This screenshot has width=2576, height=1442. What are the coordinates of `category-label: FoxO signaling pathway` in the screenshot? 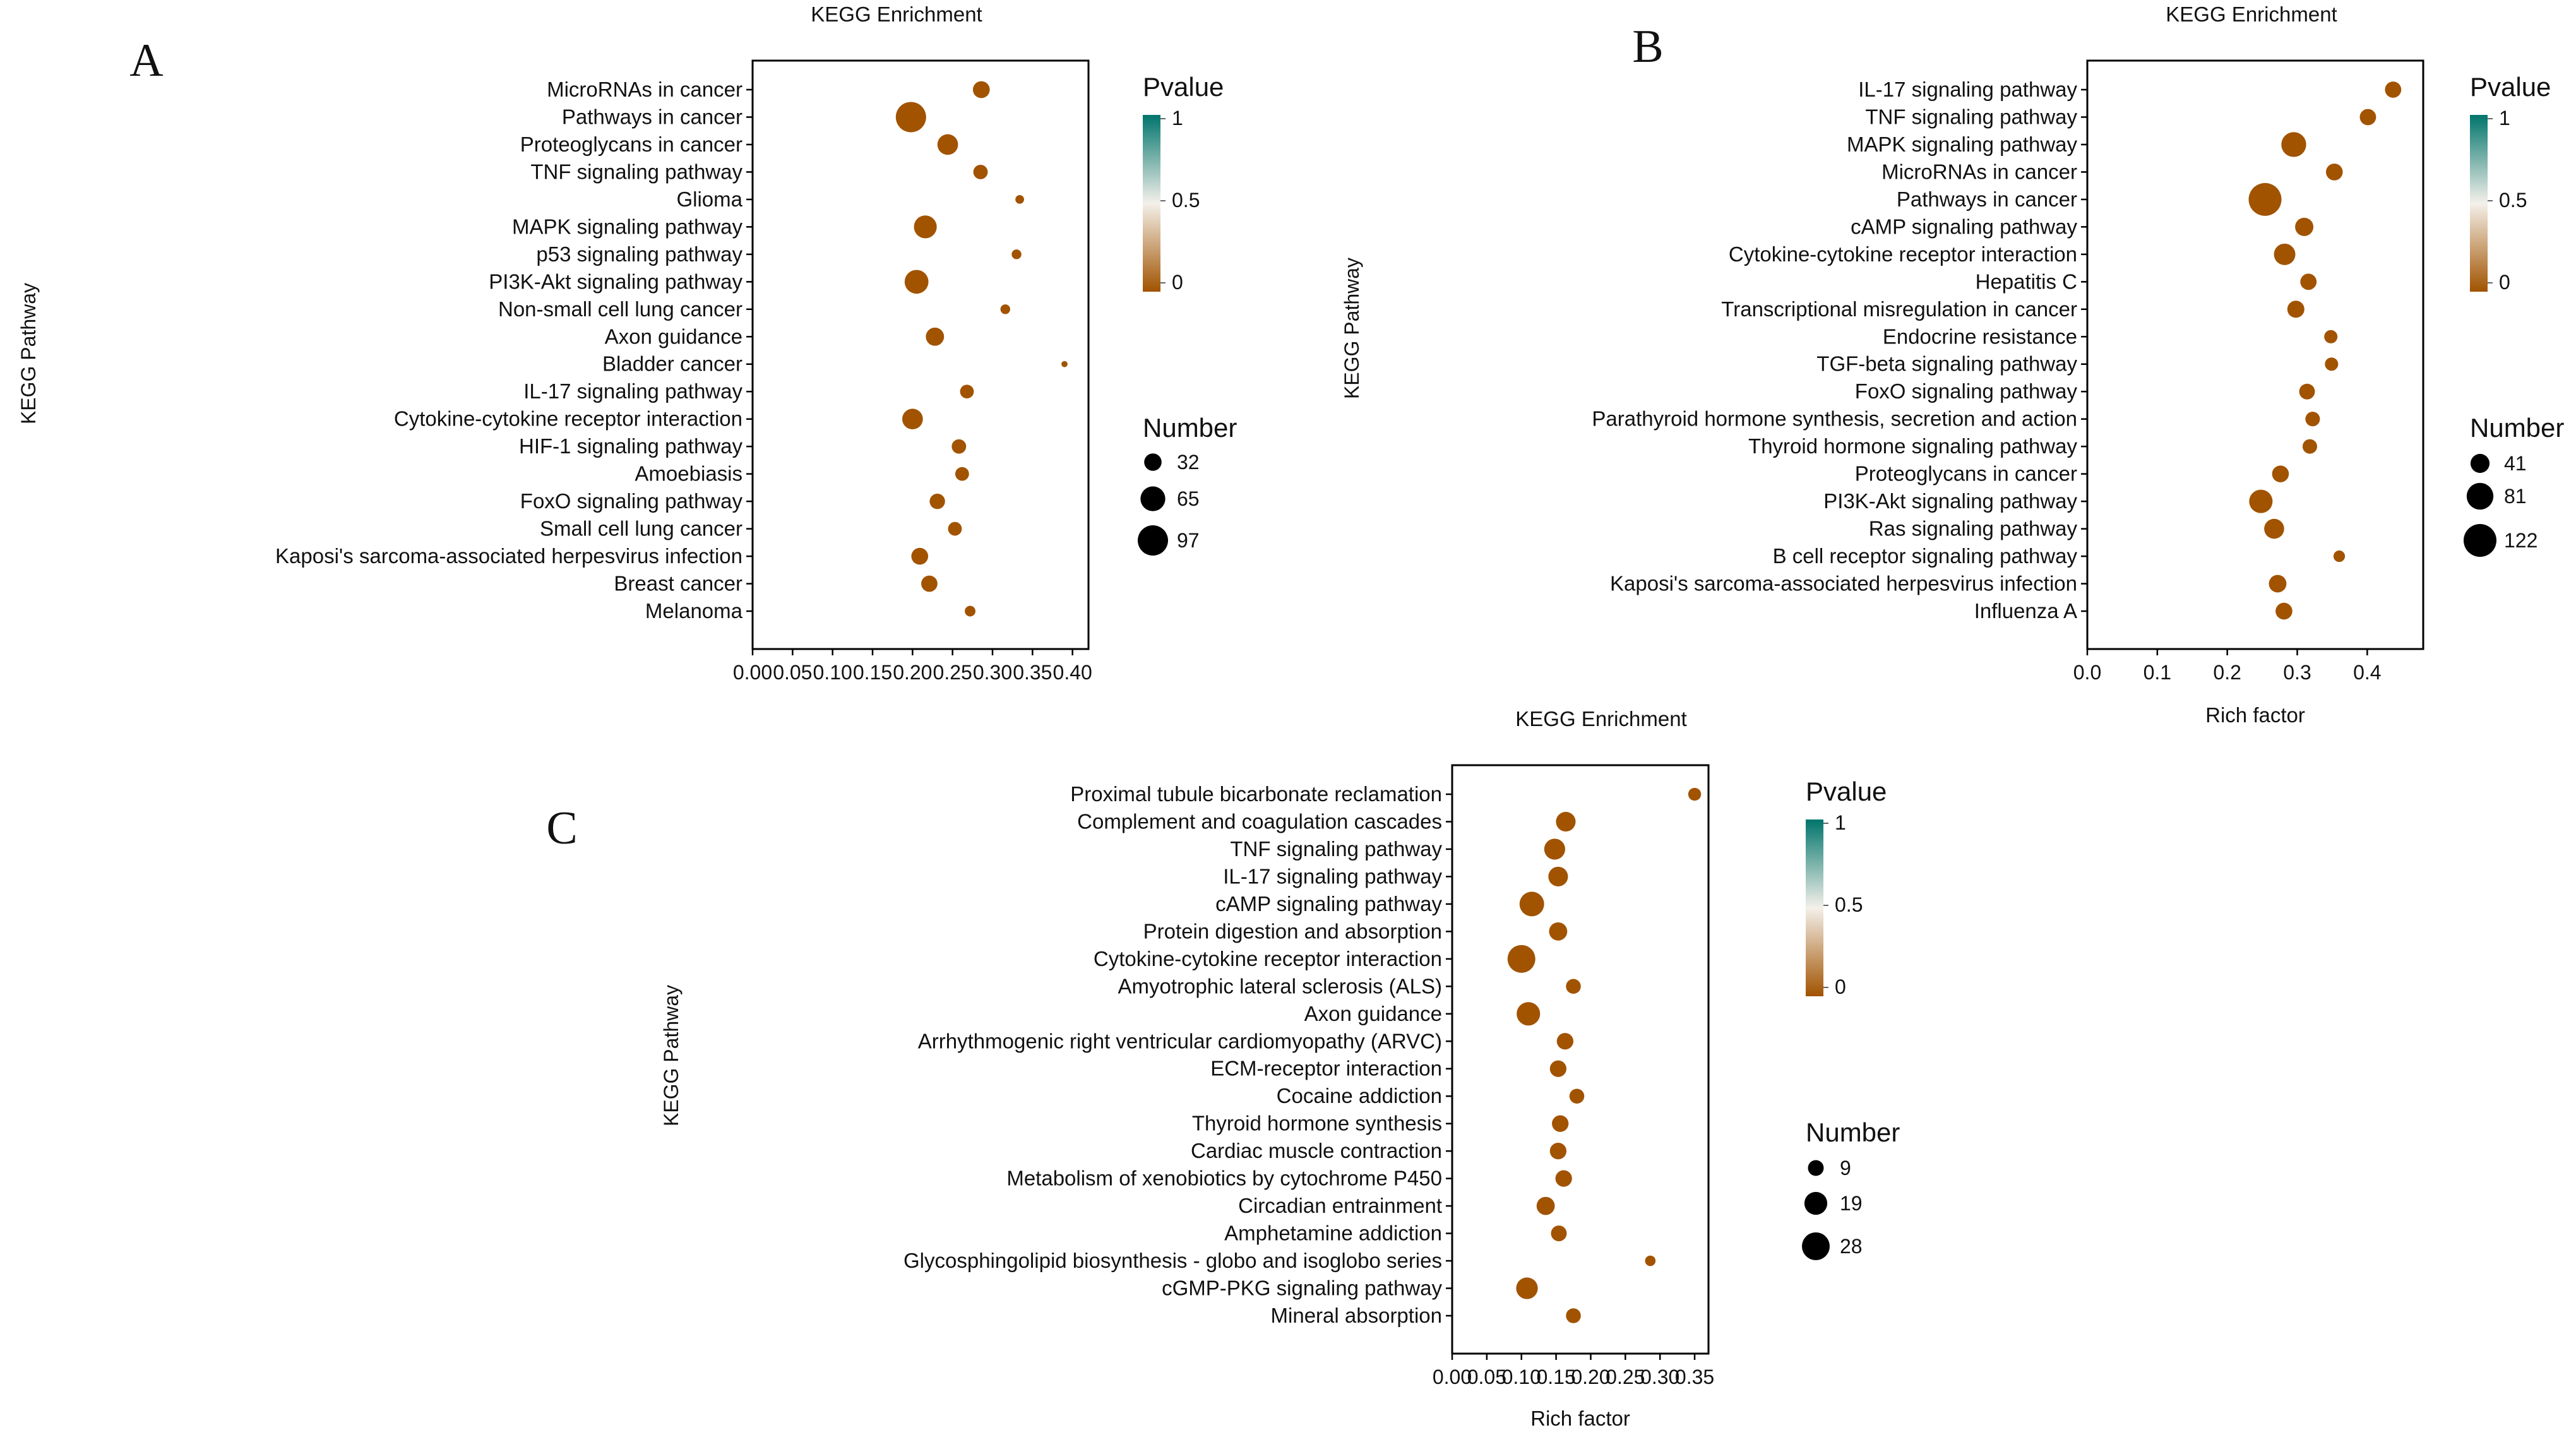 It's located at (631, 501).